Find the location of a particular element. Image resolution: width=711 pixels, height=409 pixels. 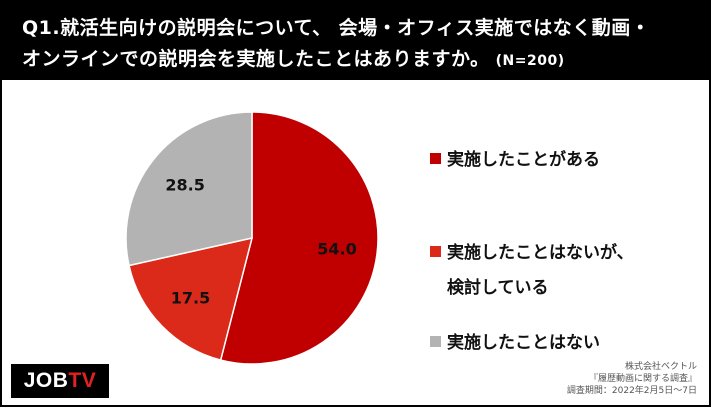

legend-item-not-implemented: 実施したことはない is located at coordinates (515, 340).